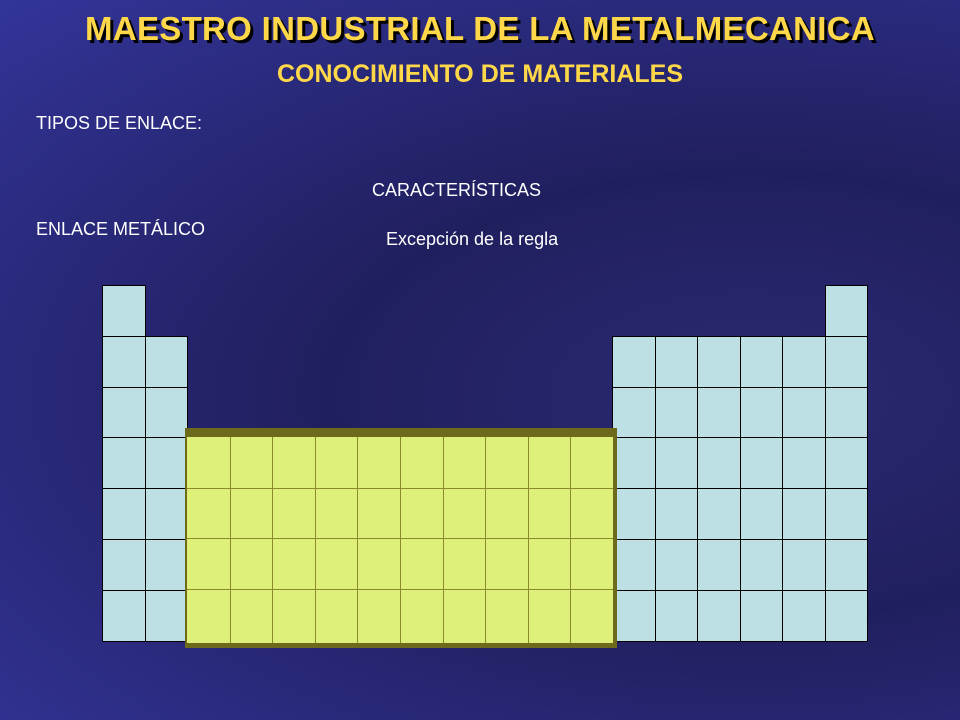 This screenshot has width=960, height=720. I want to click on excepcion-label: Excepción de la regla, so click(472, 239).